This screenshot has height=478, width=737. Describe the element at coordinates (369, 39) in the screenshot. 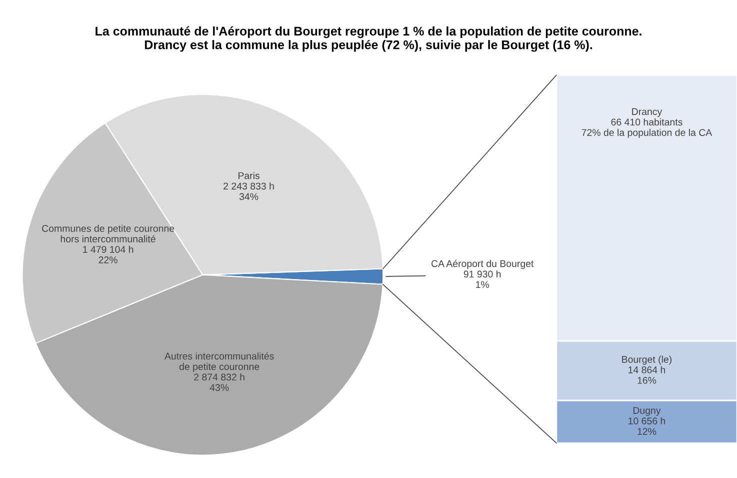

I see `chart-title: La communauté de l'Aéroport du Bourget regroupe 1 % de la population de petite couronne. Drancy est la commune la plus peuplée (72 %), suivie par le Bourget (16 %).` at that location.